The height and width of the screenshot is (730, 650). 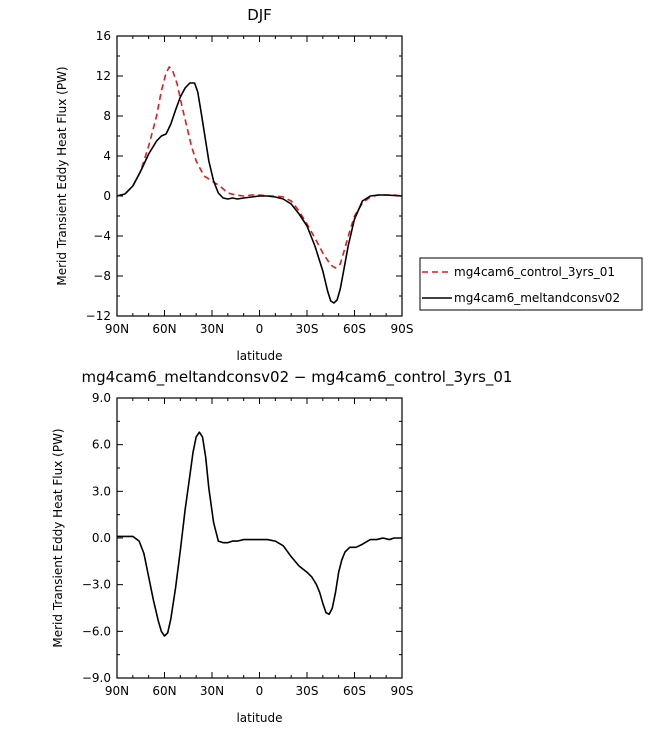 What do you see at coordinates (101, 445) in the screenshot?
I see `y-tick-label: 6.0` at bounding box center [101, 445].